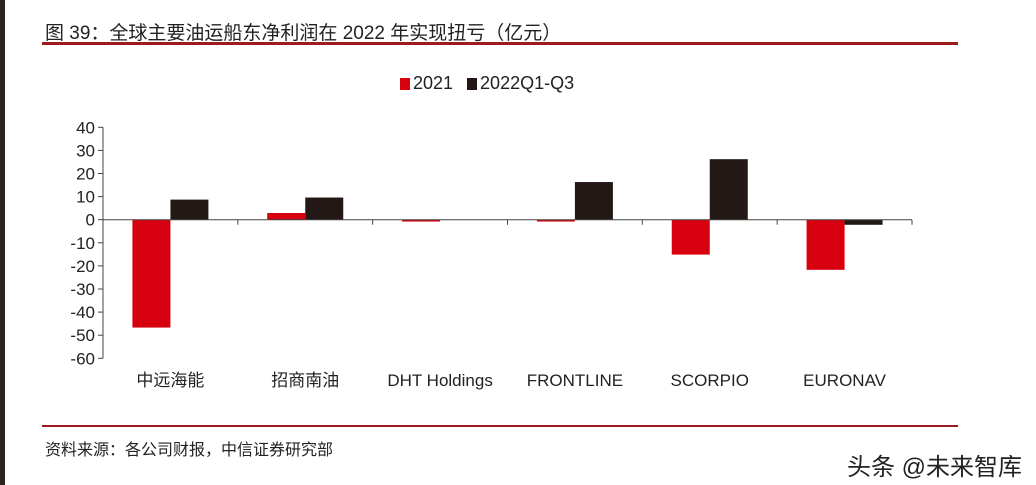 The width and height of the screenshot is (1036, 485). I want to click on x-category-label: FRONTLINE, so click(575, 380).